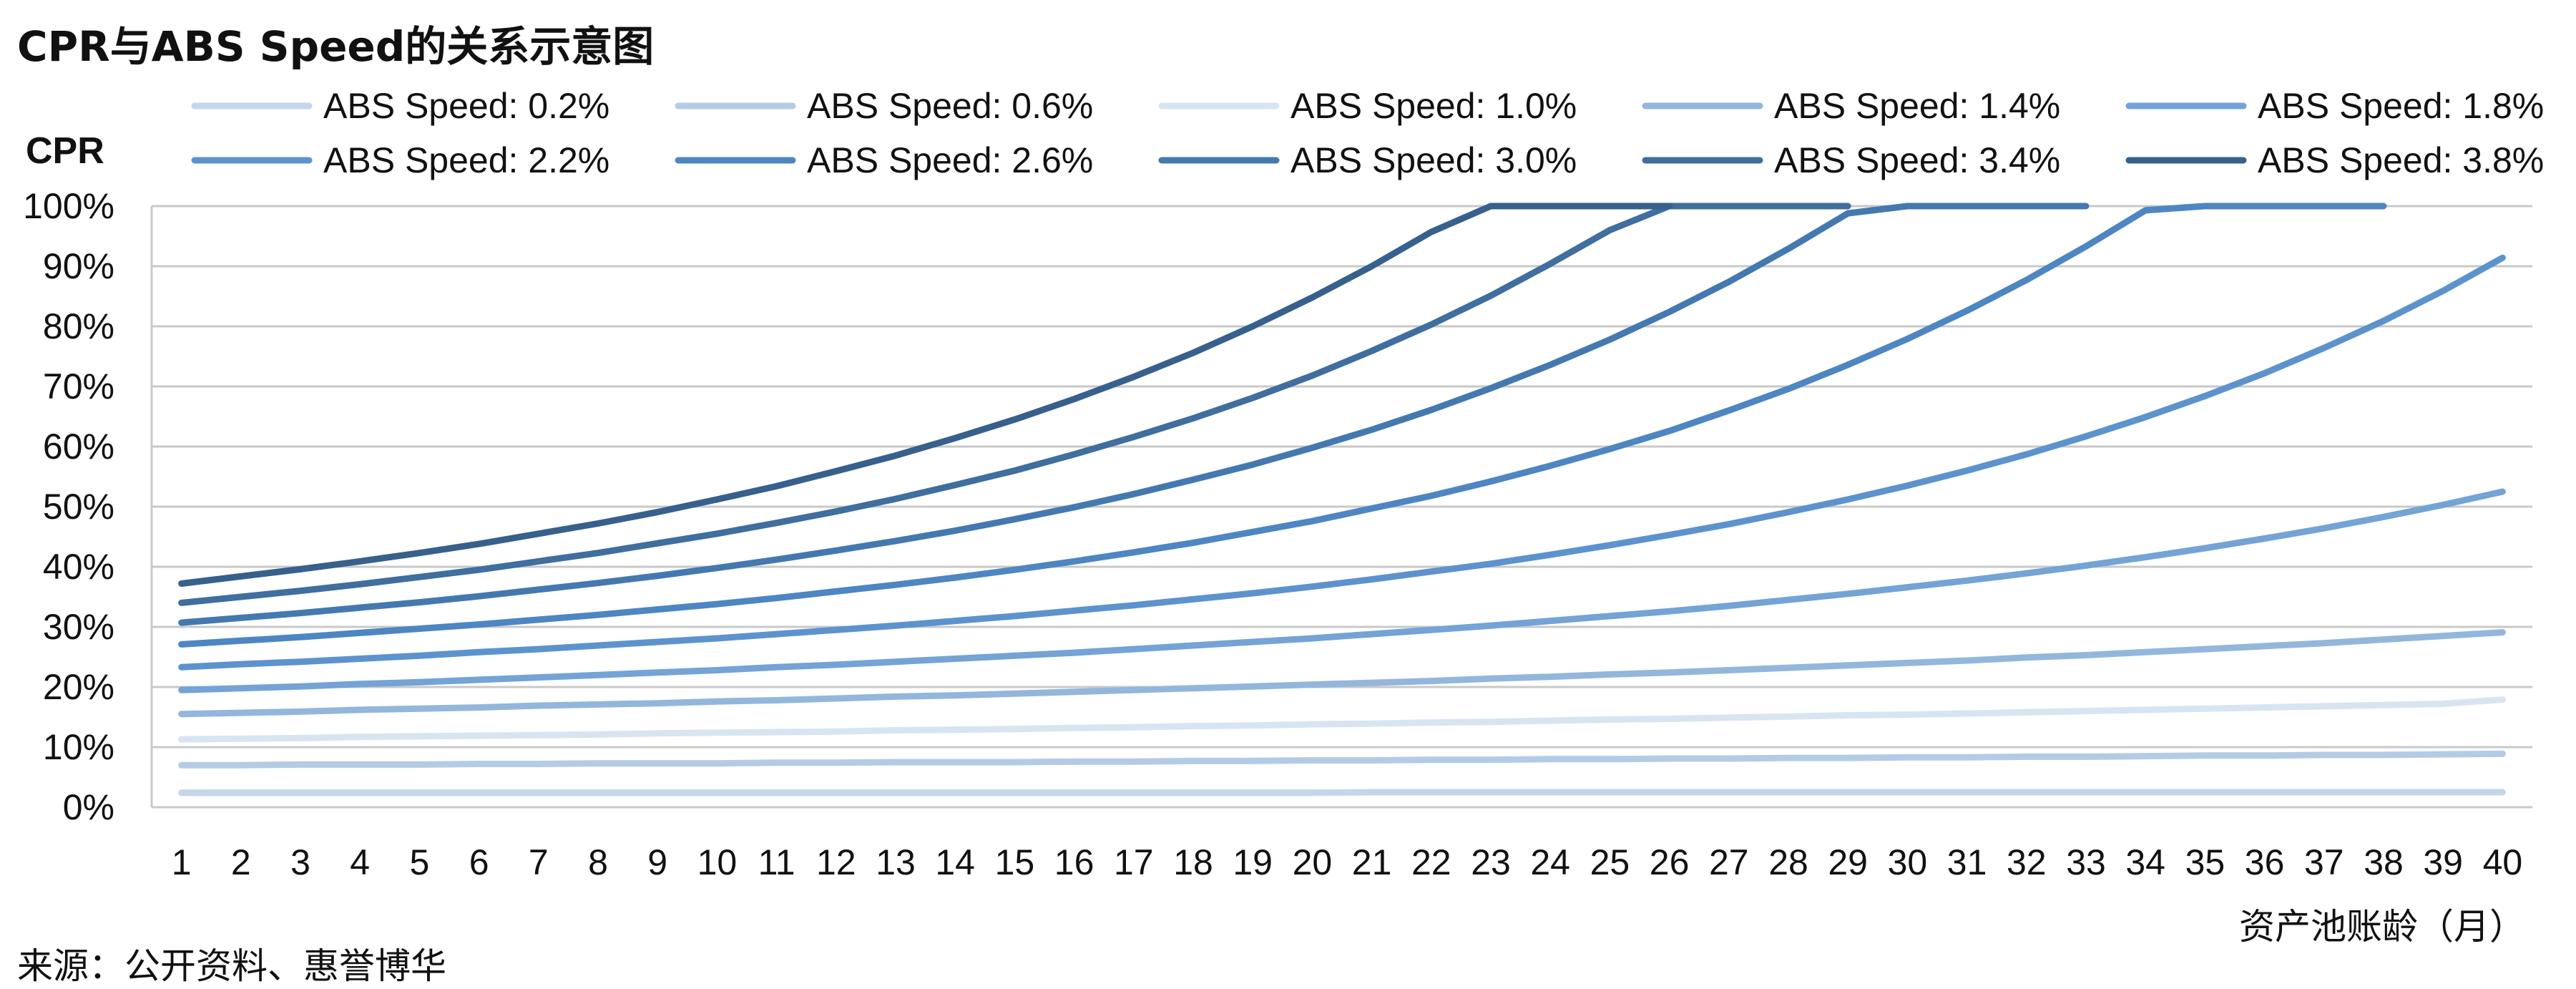 The image size is (2576, 989). Describe the element at coordinates (657, 862) in the screenshot. I see `x-tick-label: 9` at that location.